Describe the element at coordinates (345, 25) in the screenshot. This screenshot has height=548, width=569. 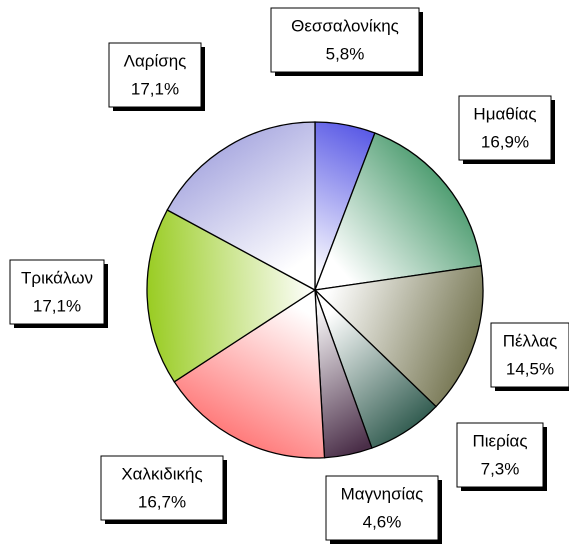
I see `category-label: Θεσσαλονίκης` at that location.